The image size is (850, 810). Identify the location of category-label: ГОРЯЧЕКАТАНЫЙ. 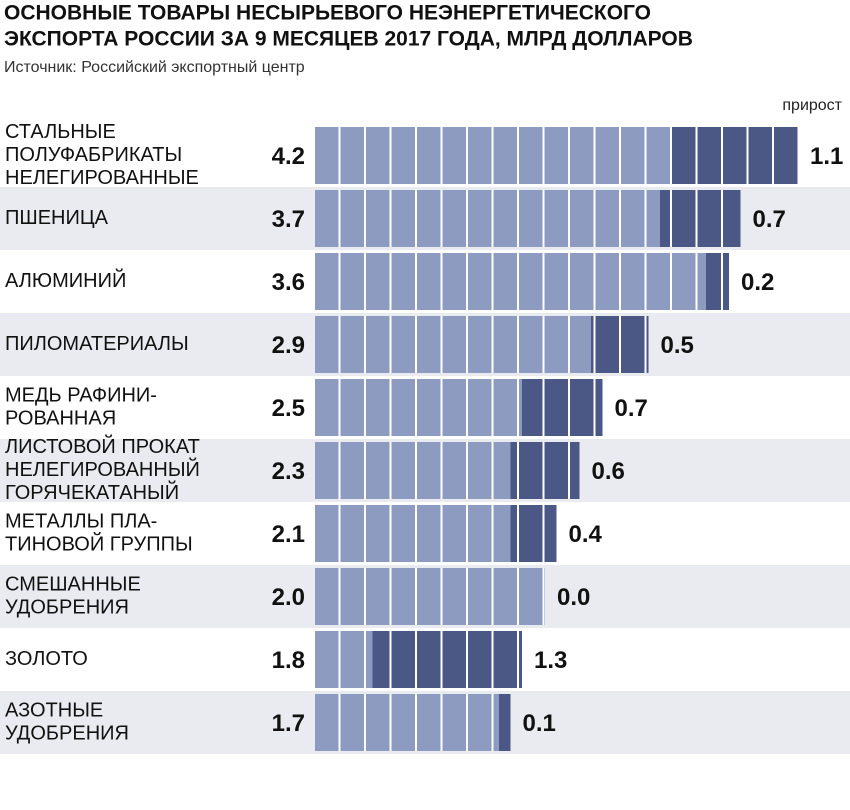
(92, 492).